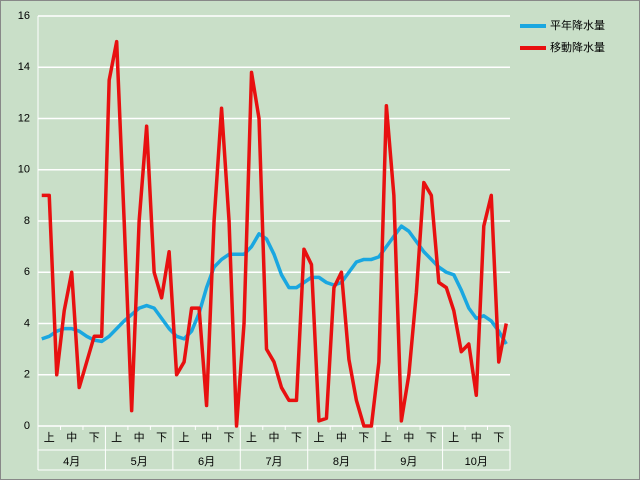 The image size is (640, 480). Describe the element at coordinates (577, 25) in the screenshot. I see `legend-label: 平年降水量` at that location.